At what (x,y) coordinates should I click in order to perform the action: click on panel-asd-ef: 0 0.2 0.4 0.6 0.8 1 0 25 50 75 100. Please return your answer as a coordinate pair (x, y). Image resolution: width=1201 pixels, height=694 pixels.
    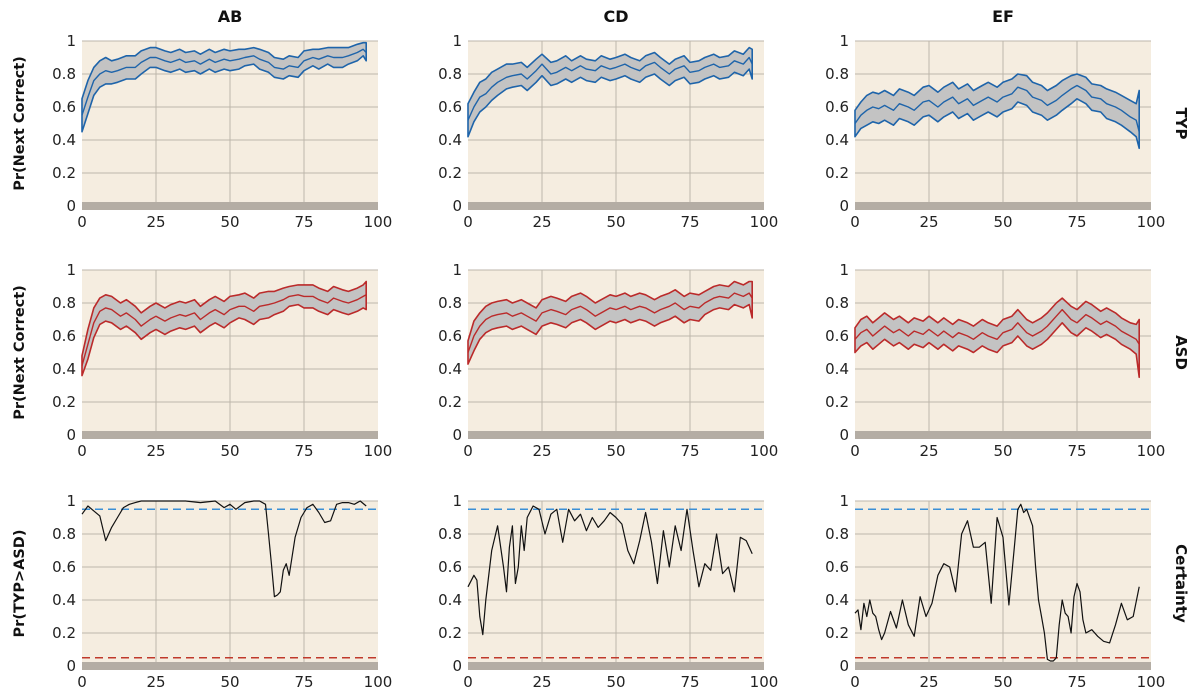
    Looking at the image, I should click on (995, 360).